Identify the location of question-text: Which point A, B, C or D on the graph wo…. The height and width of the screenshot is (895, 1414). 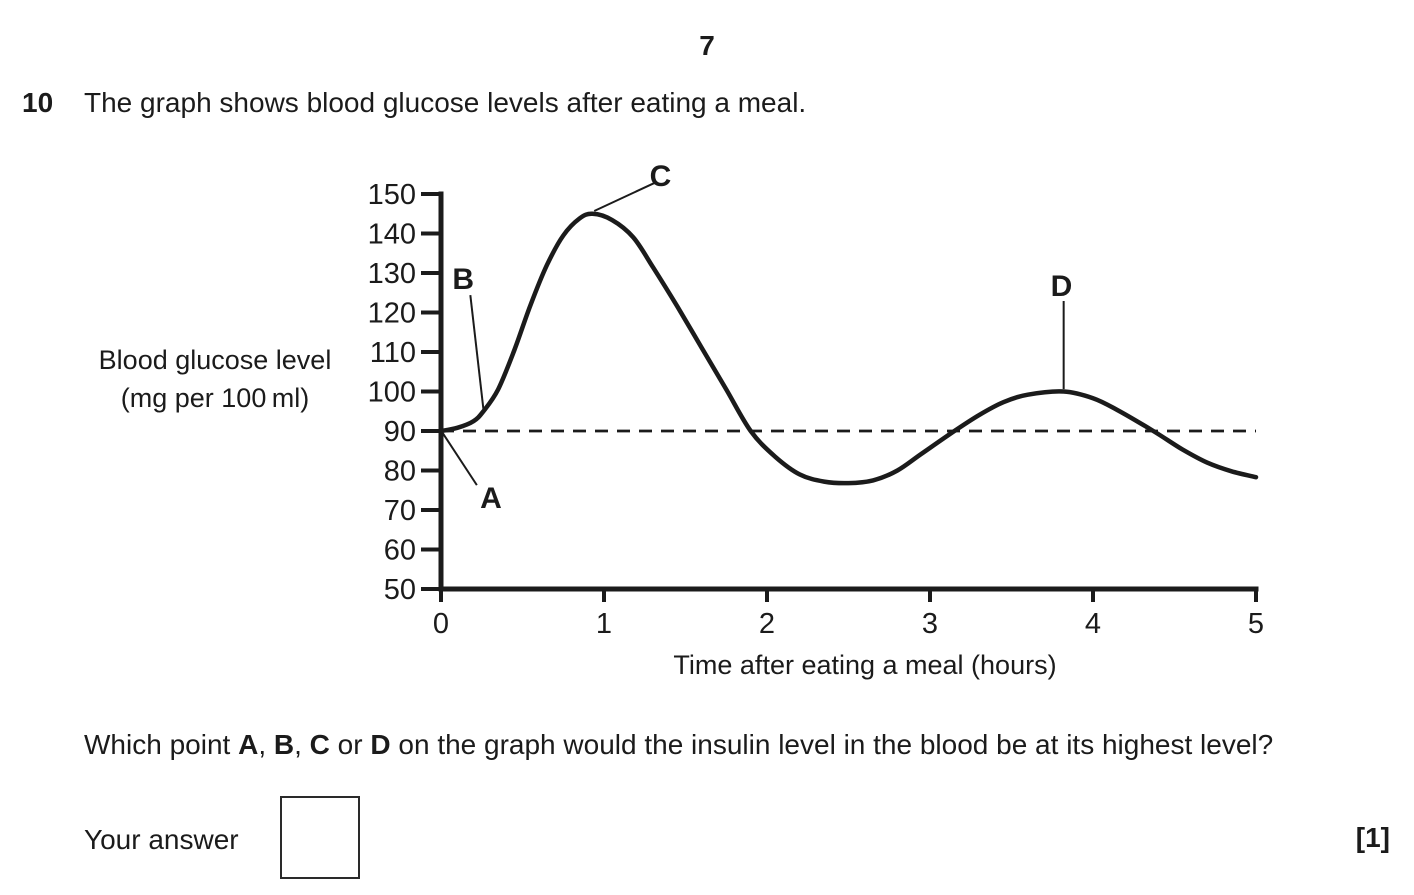
(678, 745).